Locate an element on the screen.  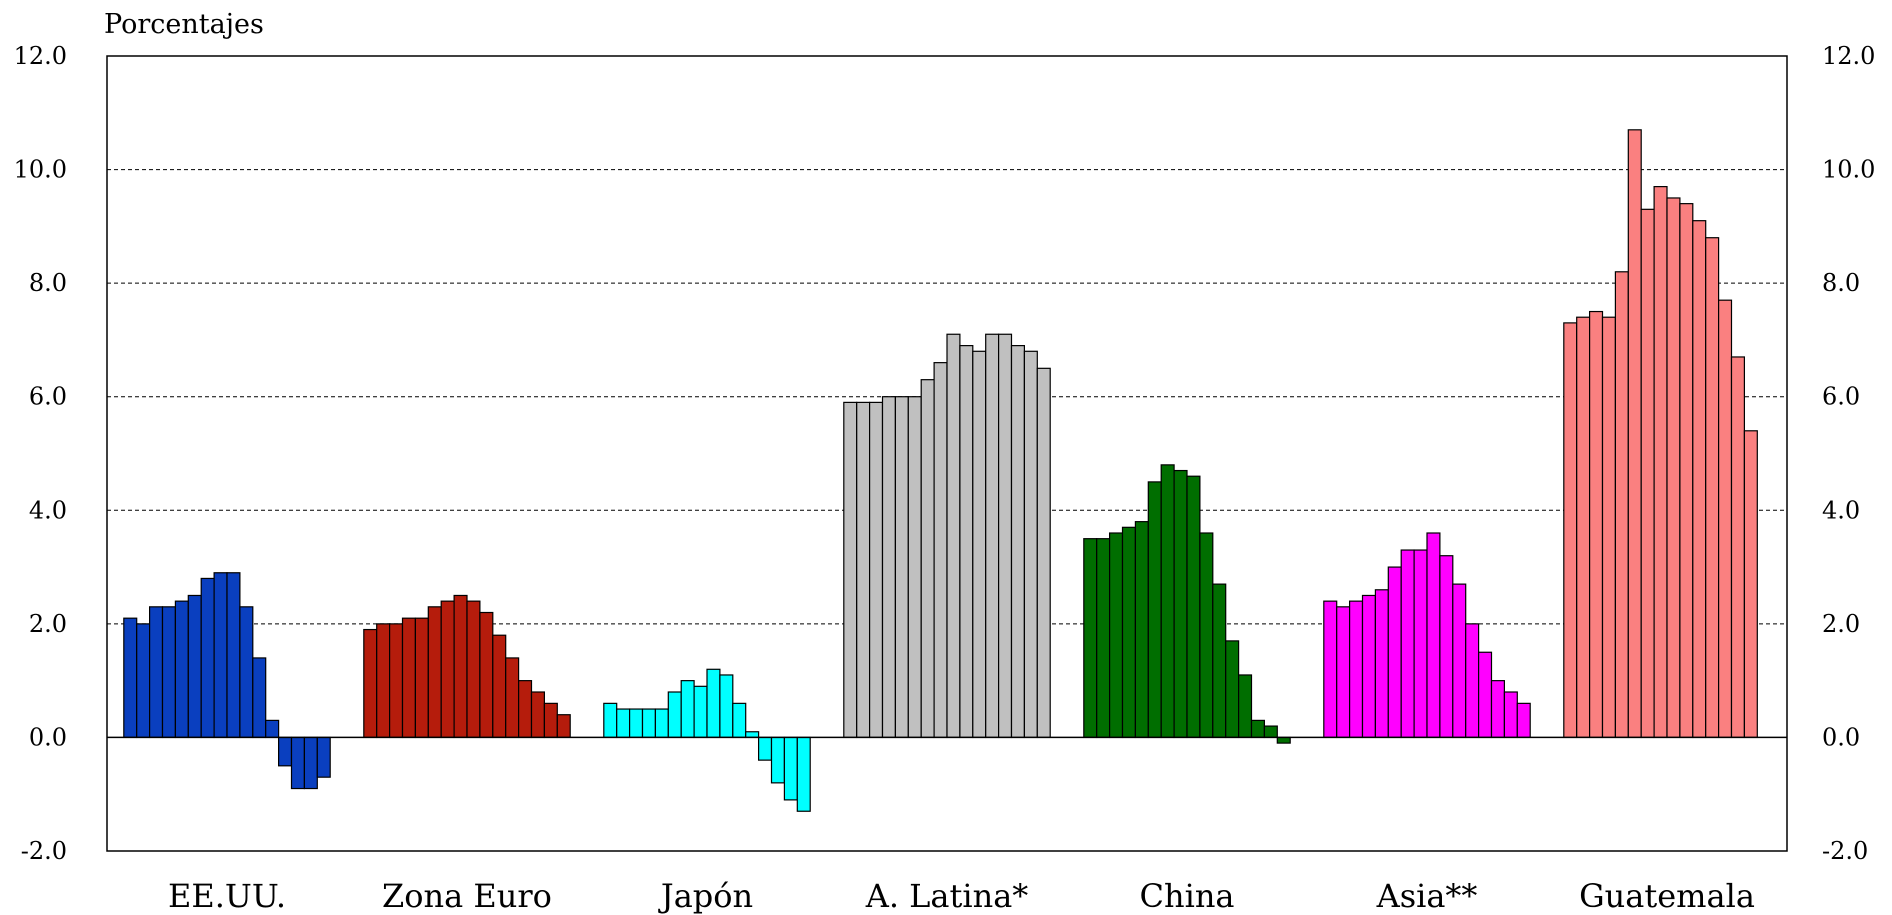
y-tick-label-right: 0.0 is located at coordinates (1841, 737).